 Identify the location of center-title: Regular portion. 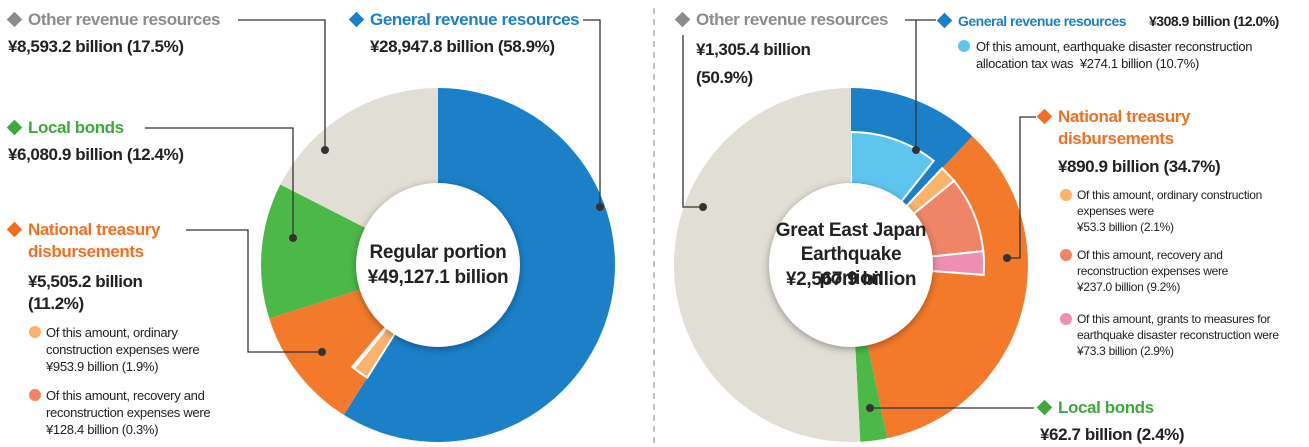
(438, 252).